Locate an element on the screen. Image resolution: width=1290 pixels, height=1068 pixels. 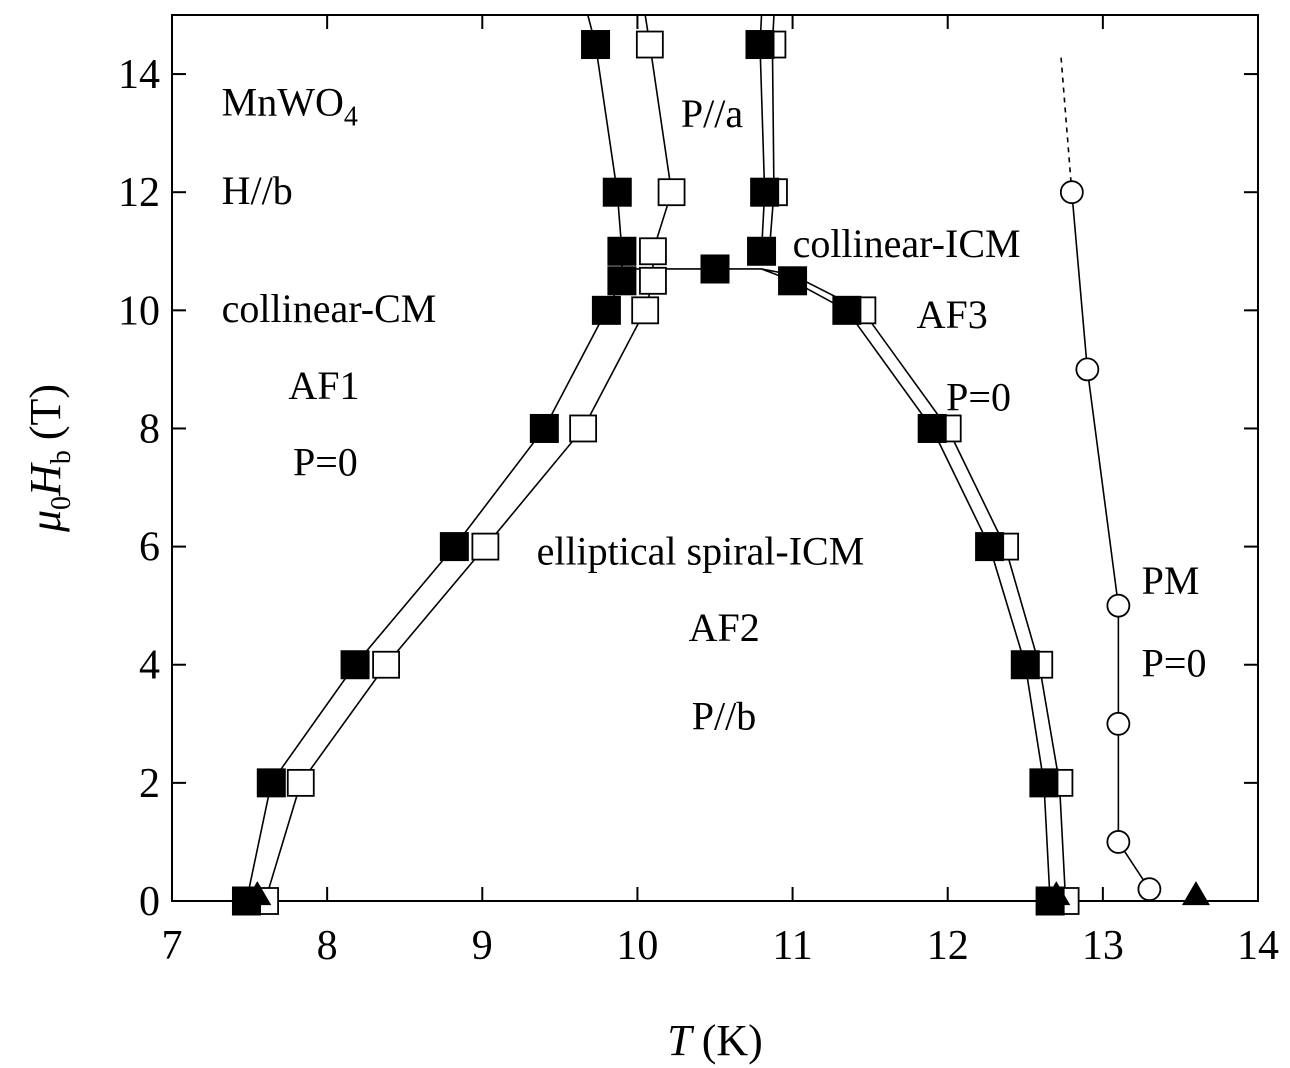
region-label: PM is located at coordinates (1171, 580).